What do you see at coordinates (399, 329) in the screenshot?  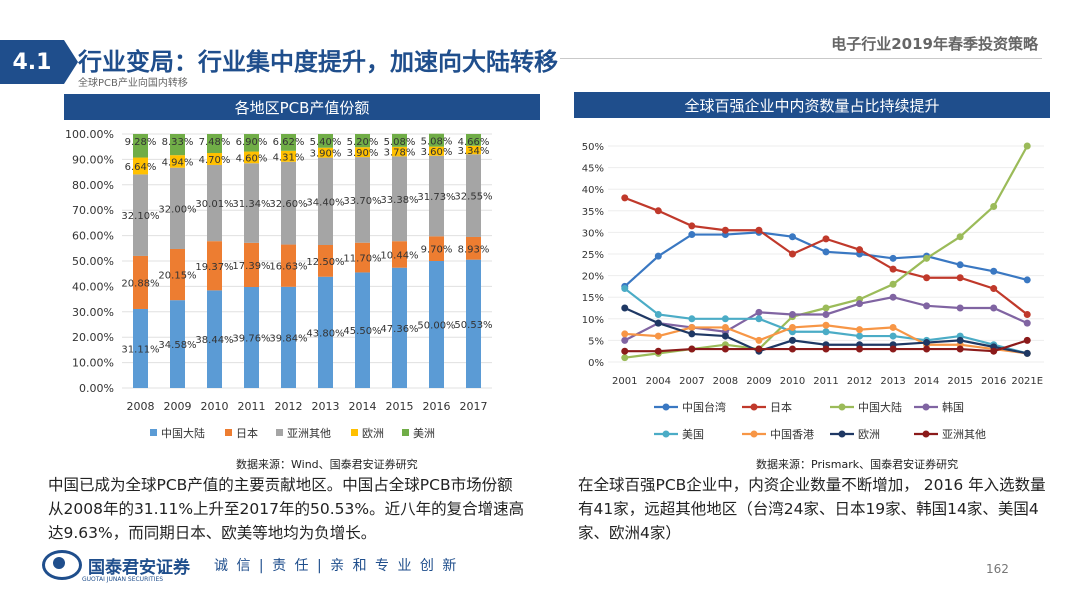 I see `data-label: 47.36%` at bounding box center [399, 329].